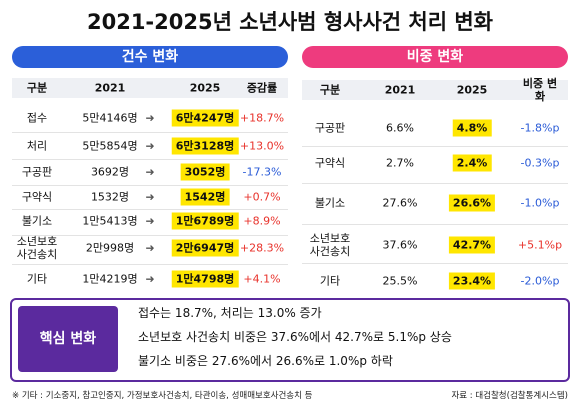  What do you see at coordinates (110, 221) in the screenshot?
I see `cell-value: 1만5413명` at bounding box center [110, 221].